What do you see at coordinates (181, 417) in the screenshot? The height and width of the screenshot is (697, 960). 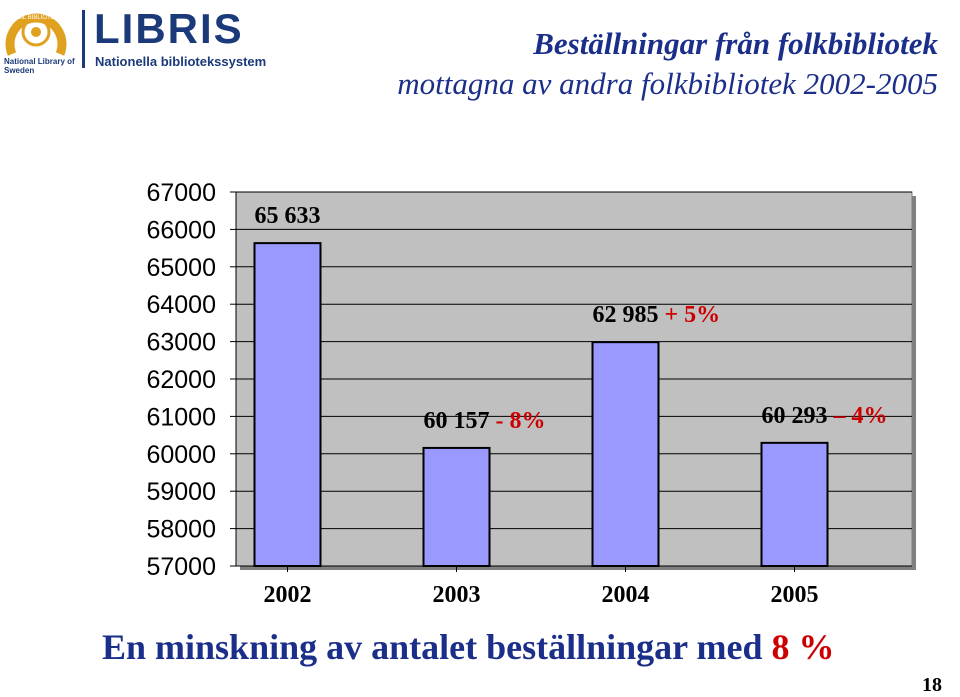 I see `y-tick-label: 61000` at bounding box center [181, 417].